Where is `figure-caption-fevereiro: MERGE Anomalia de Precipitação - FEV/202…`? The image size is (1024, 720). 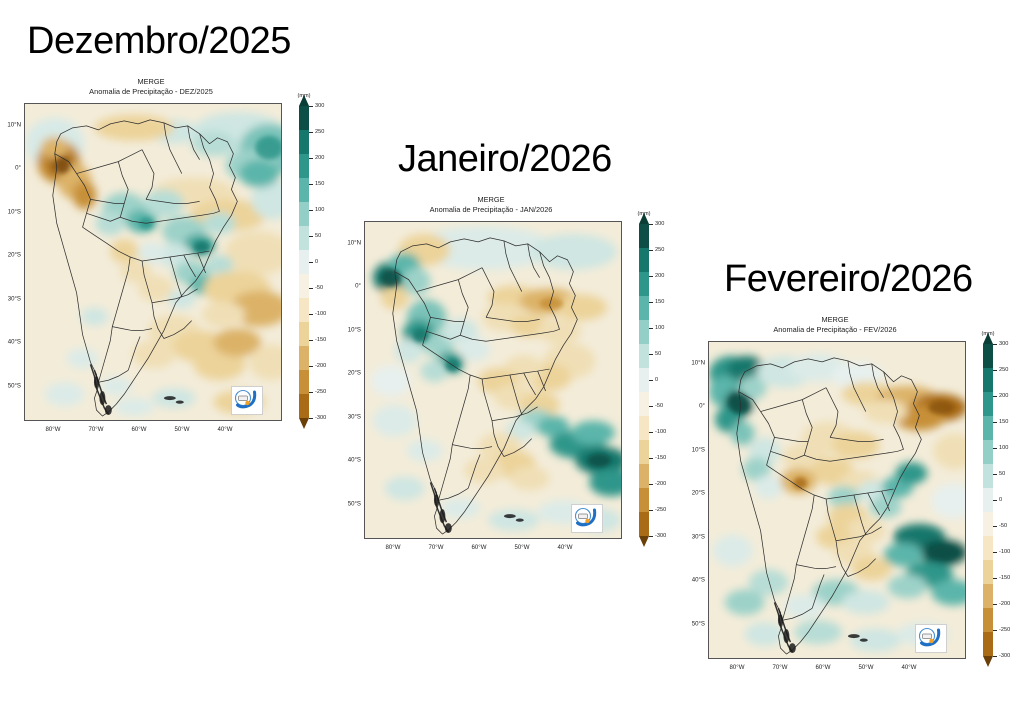
figure-caption-fevereiro: MERGE Anomalia de Precipitação - FEV/202… is located at coordinates (835, 324).